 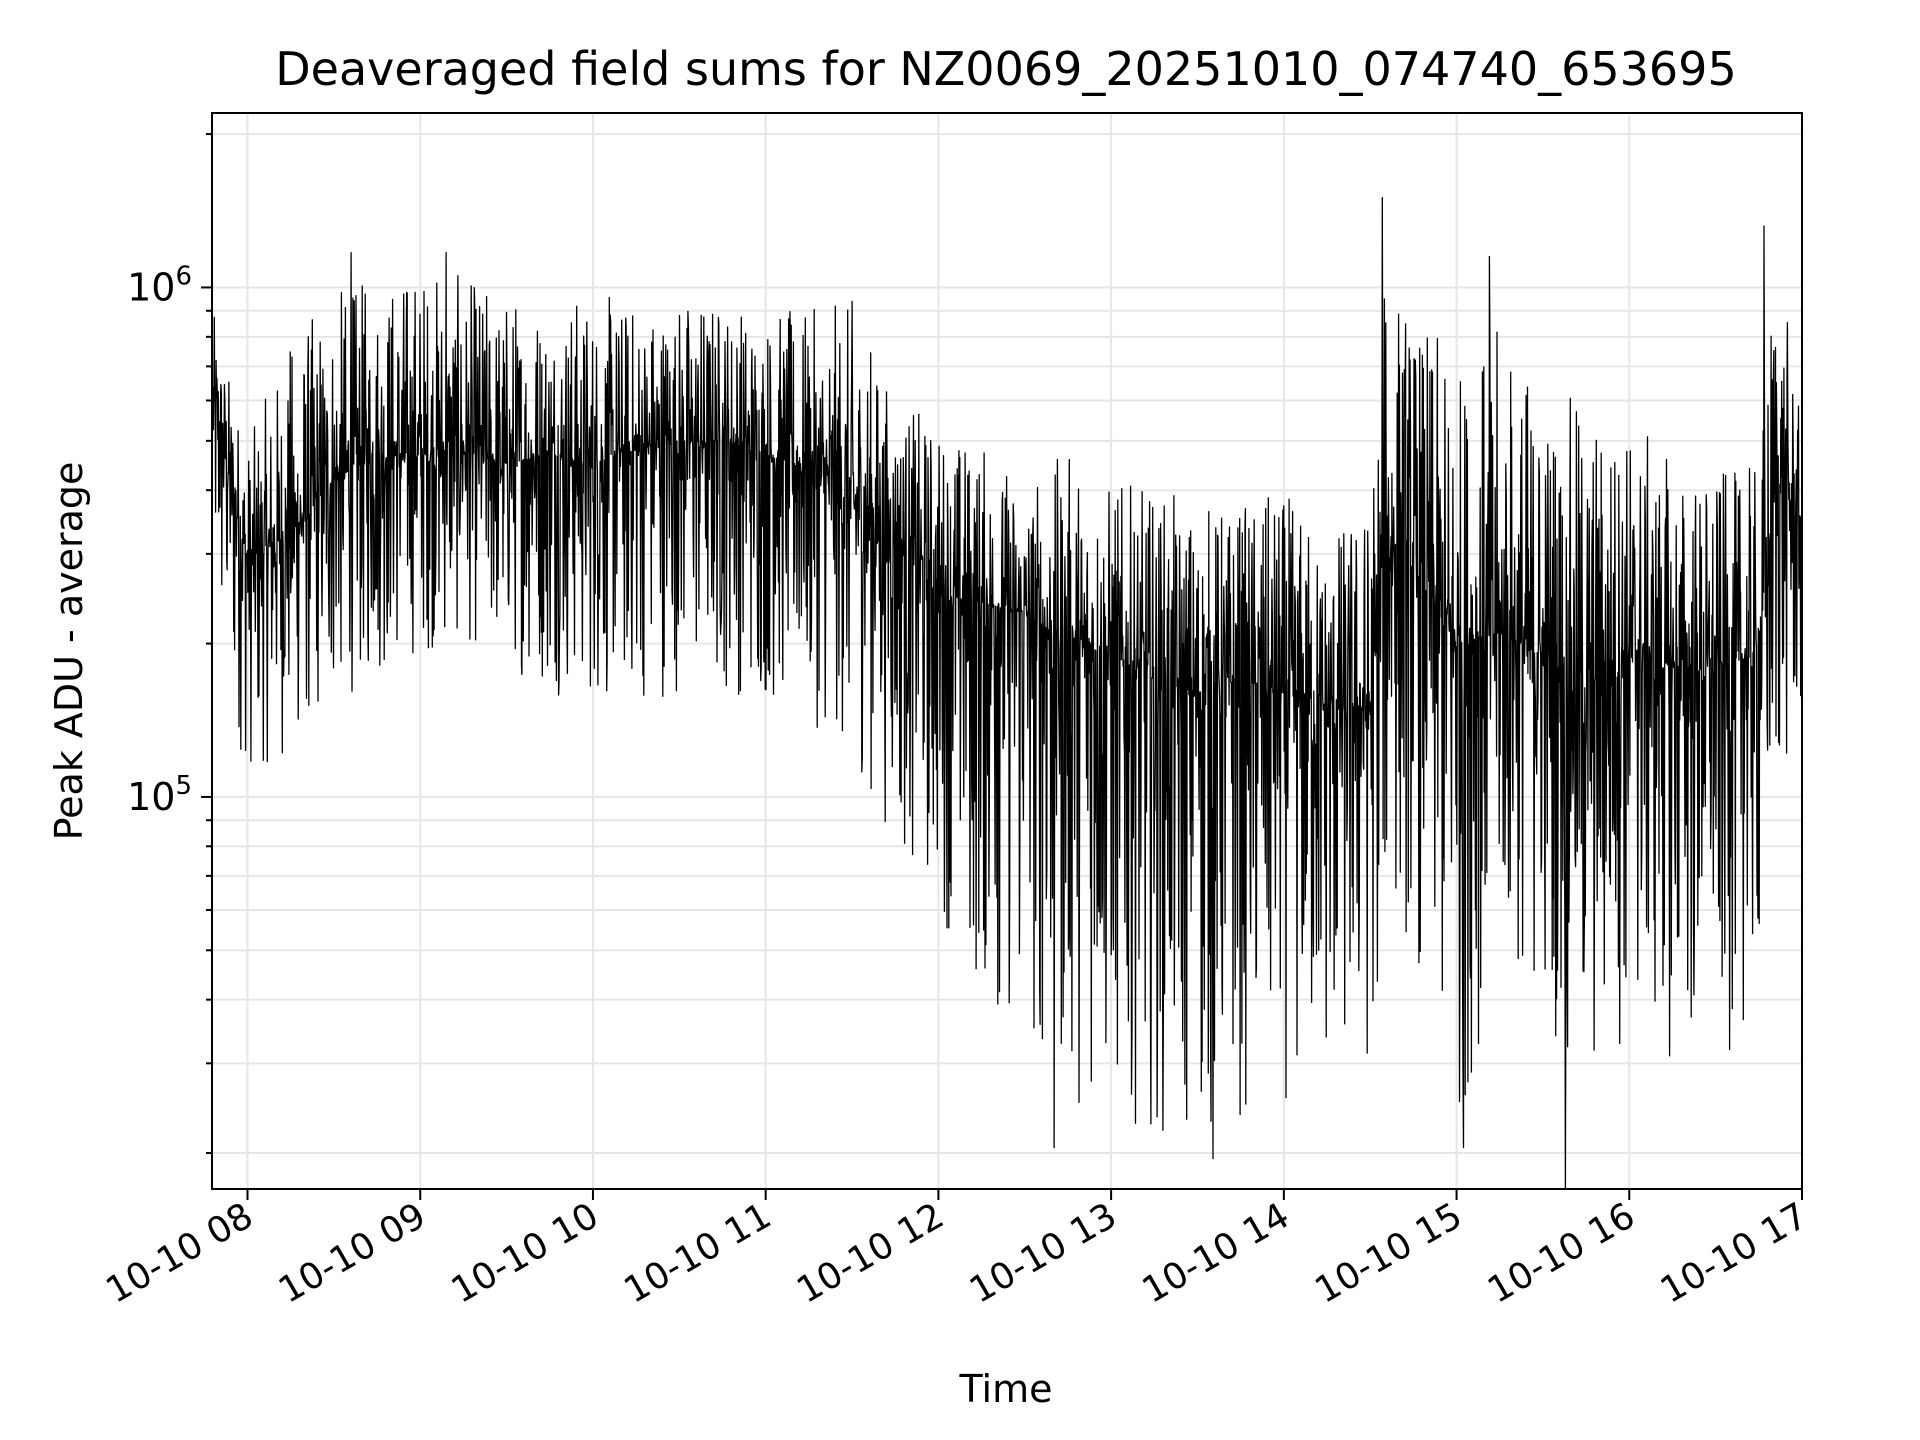 I want to click on x-axis-label: Time, so click(x=1006, y=1389).